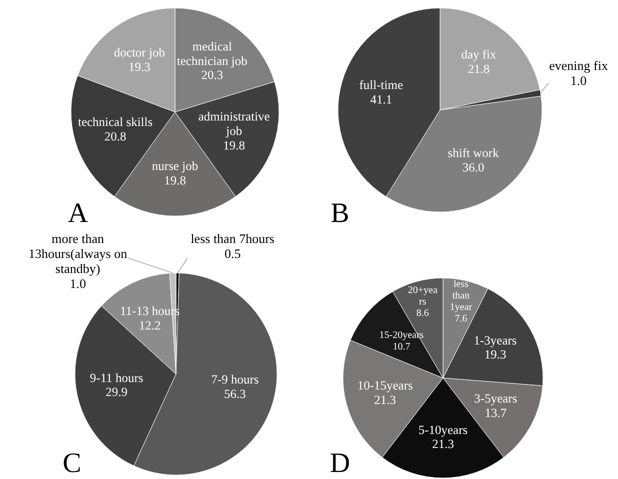  What do you see at coordinates (235, 379) in the screenshot?
I see `slice-label: 7-9 hours` at bounding box center [235, 379].